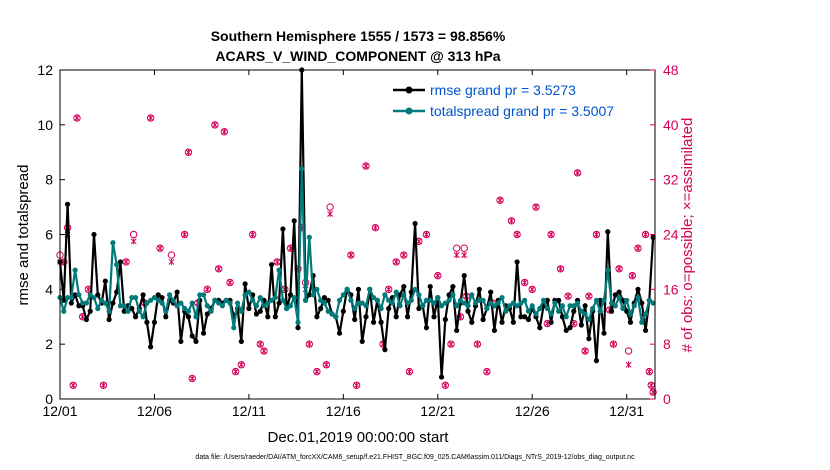  Describe the element at coordinates (23, 235) in the screenshot. I see `y-axis-left-label: rmse and totalspread` at that location.